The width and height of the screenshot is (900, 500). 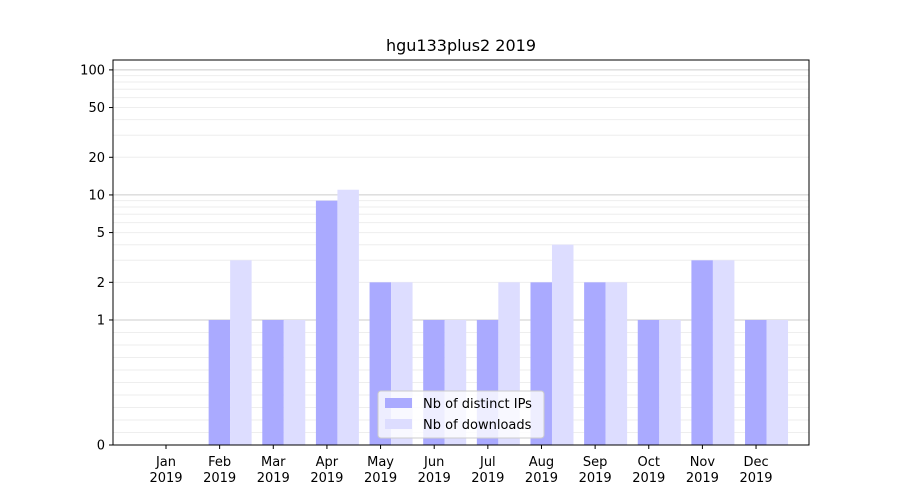 I want to click on legend: Nb of distinct IPs Nb of downloads, so click(x=461, y=414).